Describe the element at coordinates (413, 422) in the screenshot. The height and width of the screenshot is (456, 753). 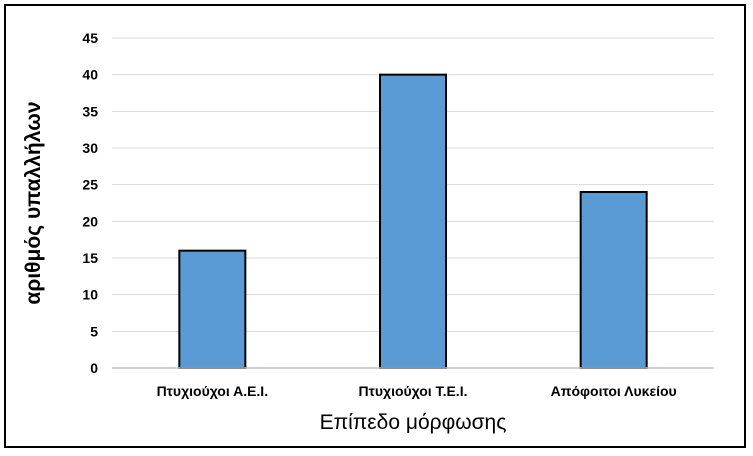
I see `x-axis-title: Επίπεδο μόρφωσης` at that location.